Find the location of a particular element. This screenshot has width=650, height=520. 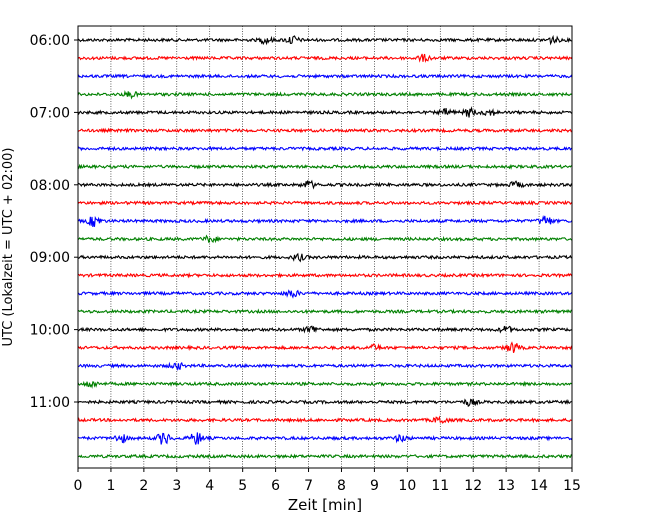

y-tick-label-06:00: 06:00 is located at coordinates (50, 41).